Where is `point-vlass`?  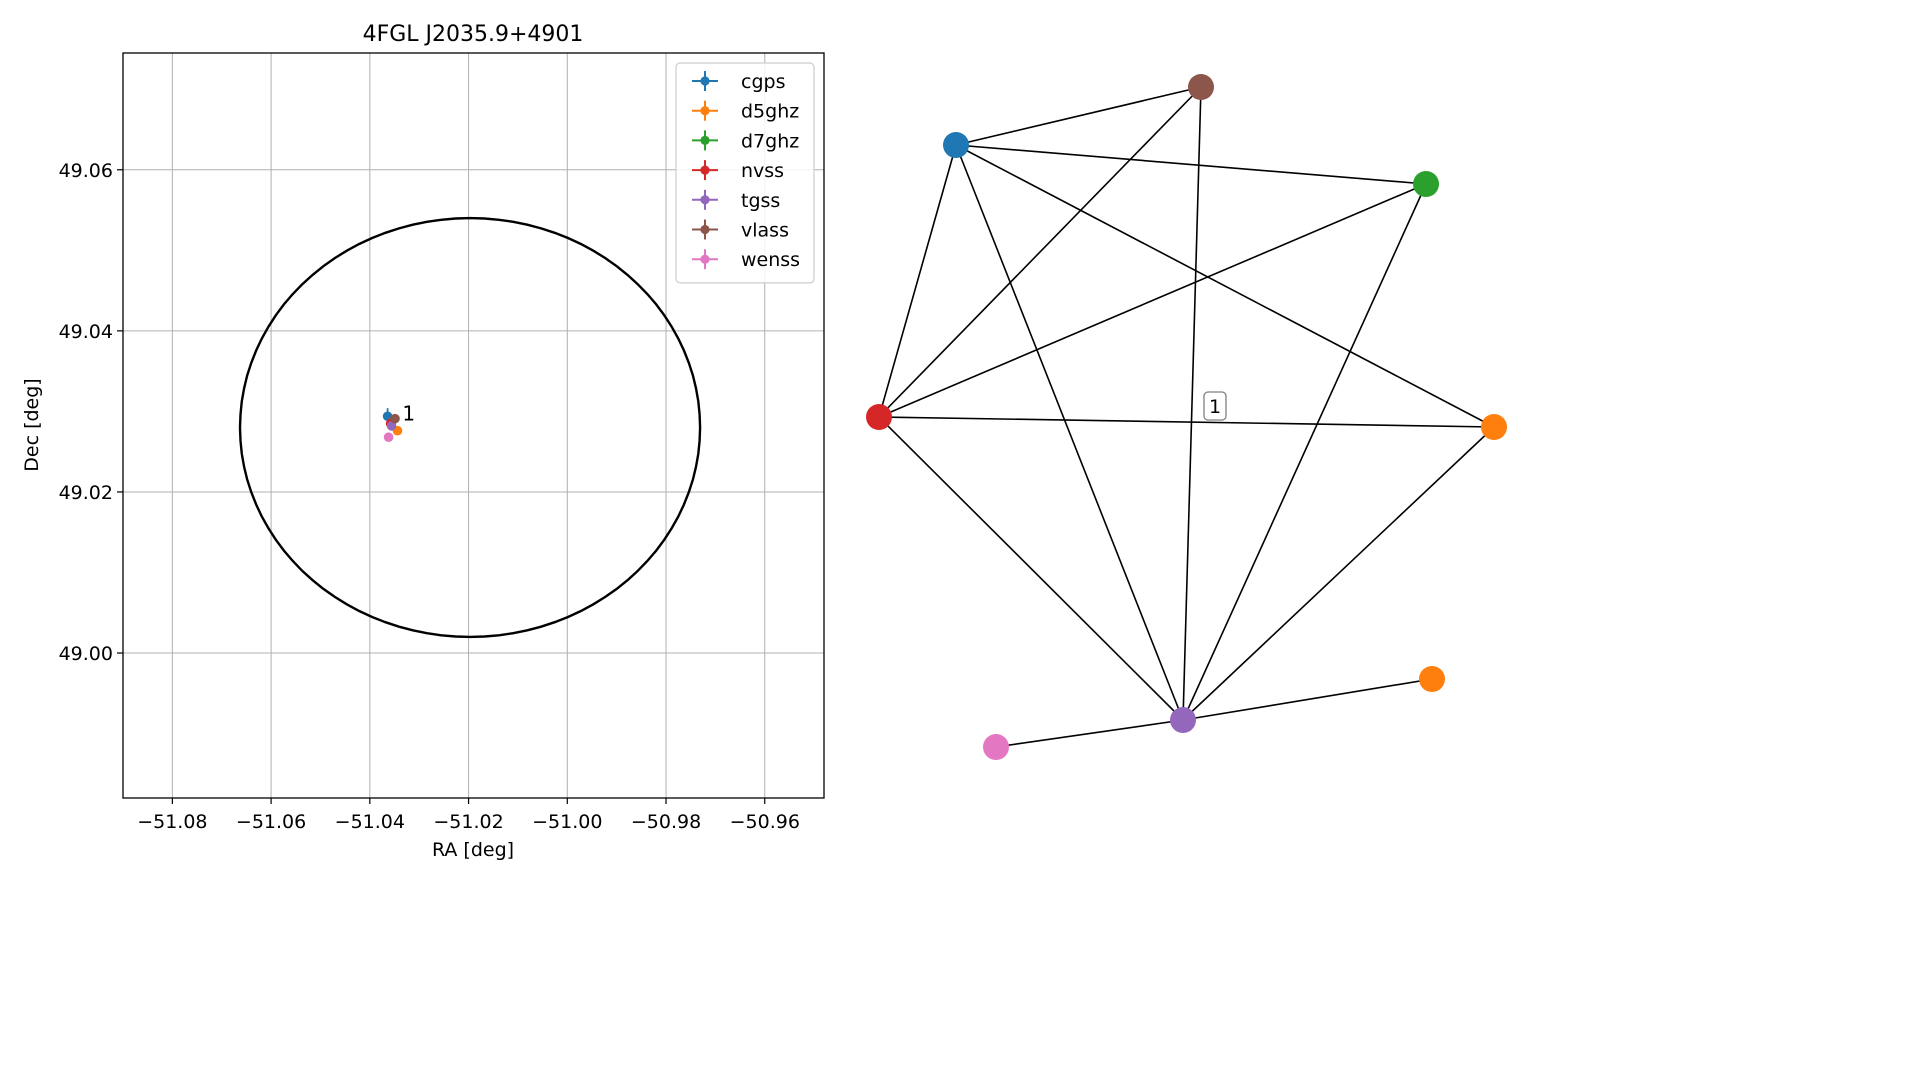
point-vlass is located at coordinates (395, 418).